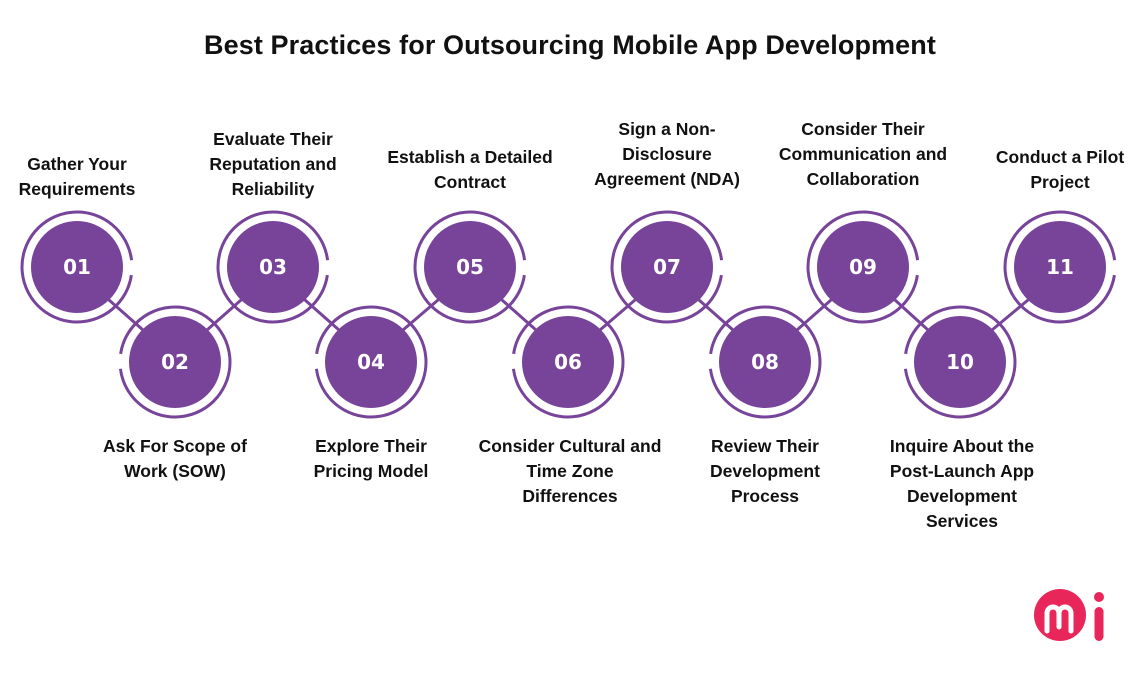 This screenshot has width=1140, height=676. Describe the element at coordinates (765, 471) in the screenshot. I see `step-label-08: Review Their Development Process` at that location.